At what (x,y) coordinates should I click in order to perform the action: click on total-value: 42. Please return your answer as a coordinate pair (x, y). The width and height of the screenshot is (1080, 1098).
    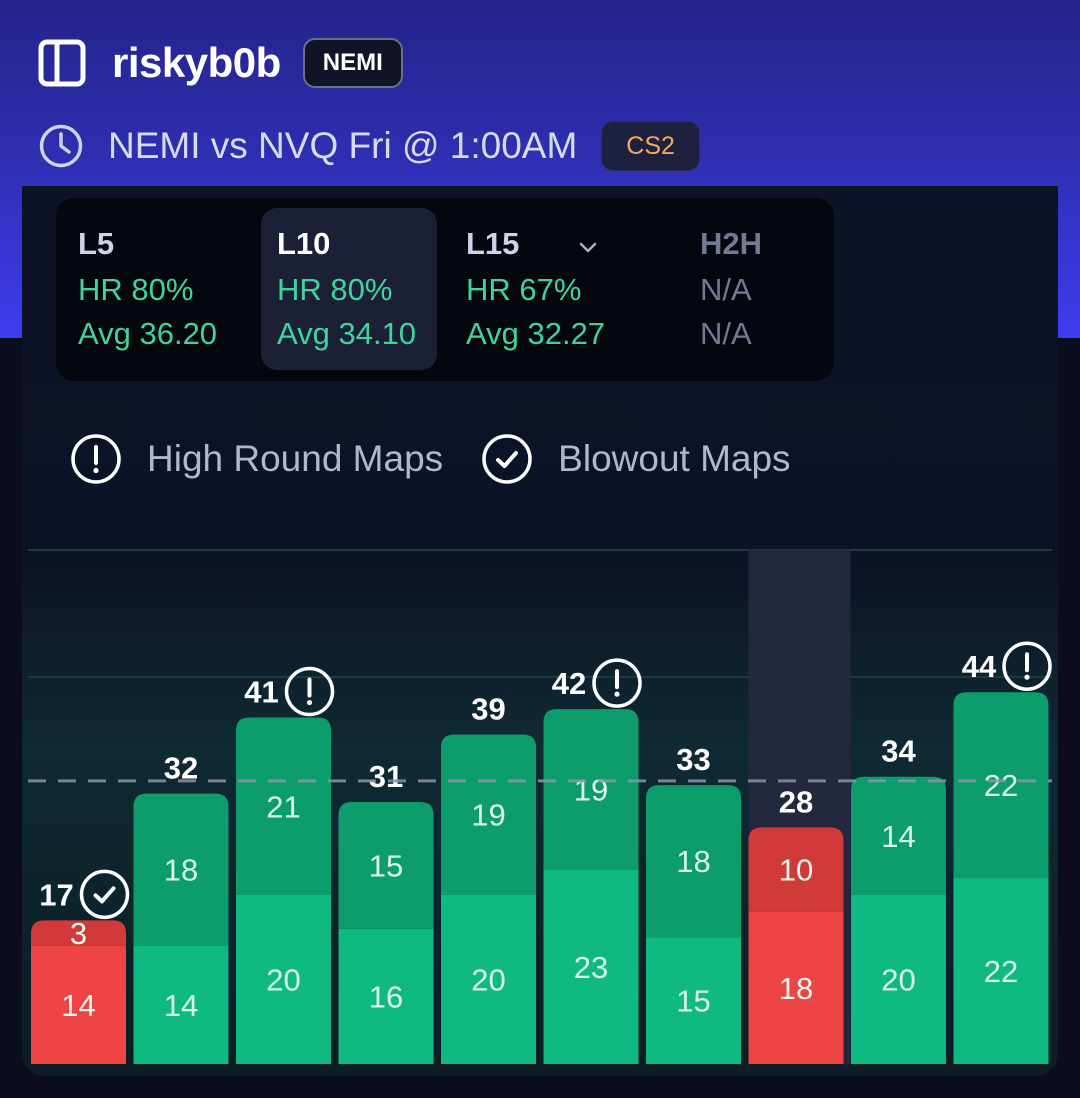
    Looking at the image, I should click on (569, 683).